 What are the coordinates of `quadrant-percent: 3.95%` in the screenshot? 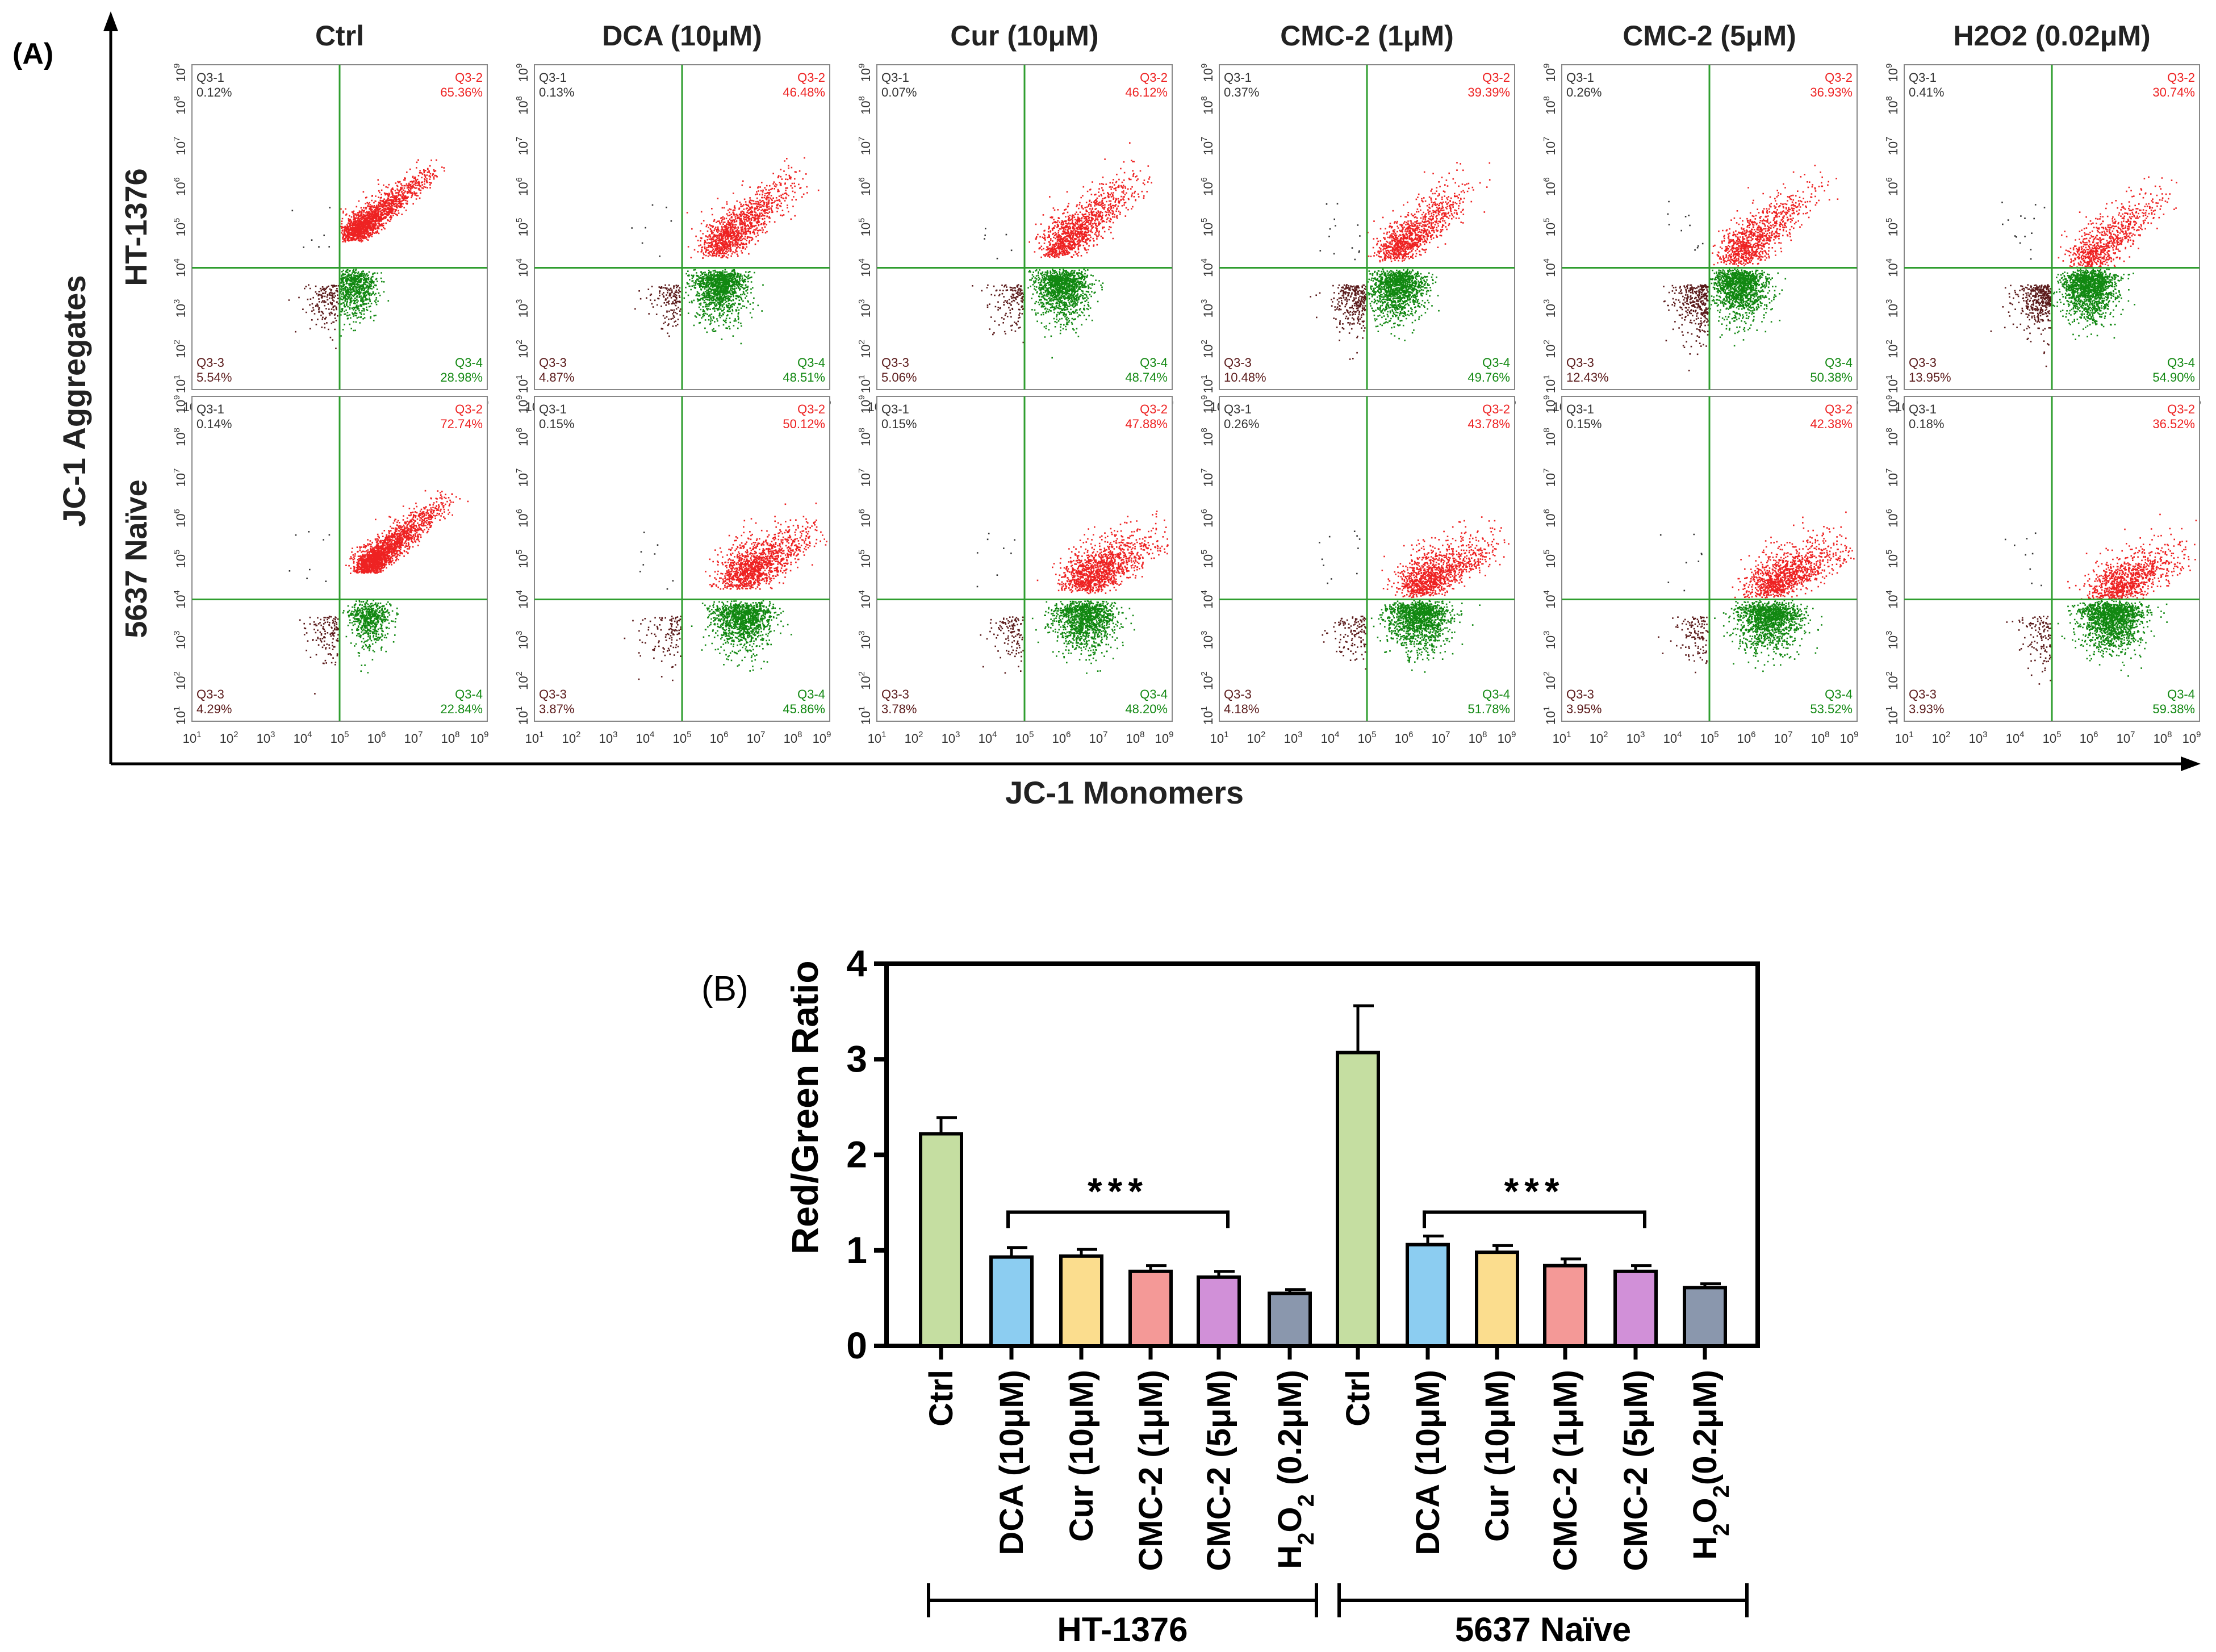 It's located at (1584, 709).